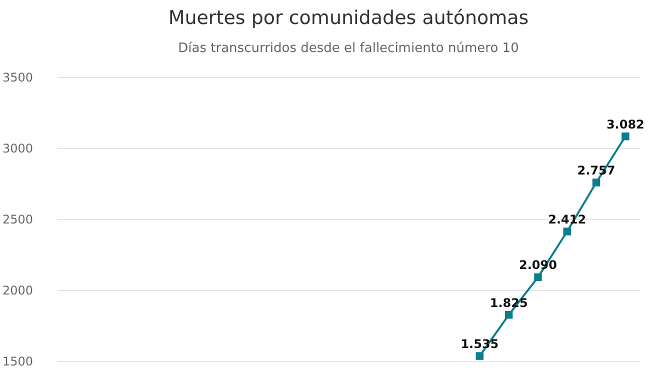 The height and width of the screenshot is (368, 656). I want to click on y-tick-label: 2000, so click(18, 291).